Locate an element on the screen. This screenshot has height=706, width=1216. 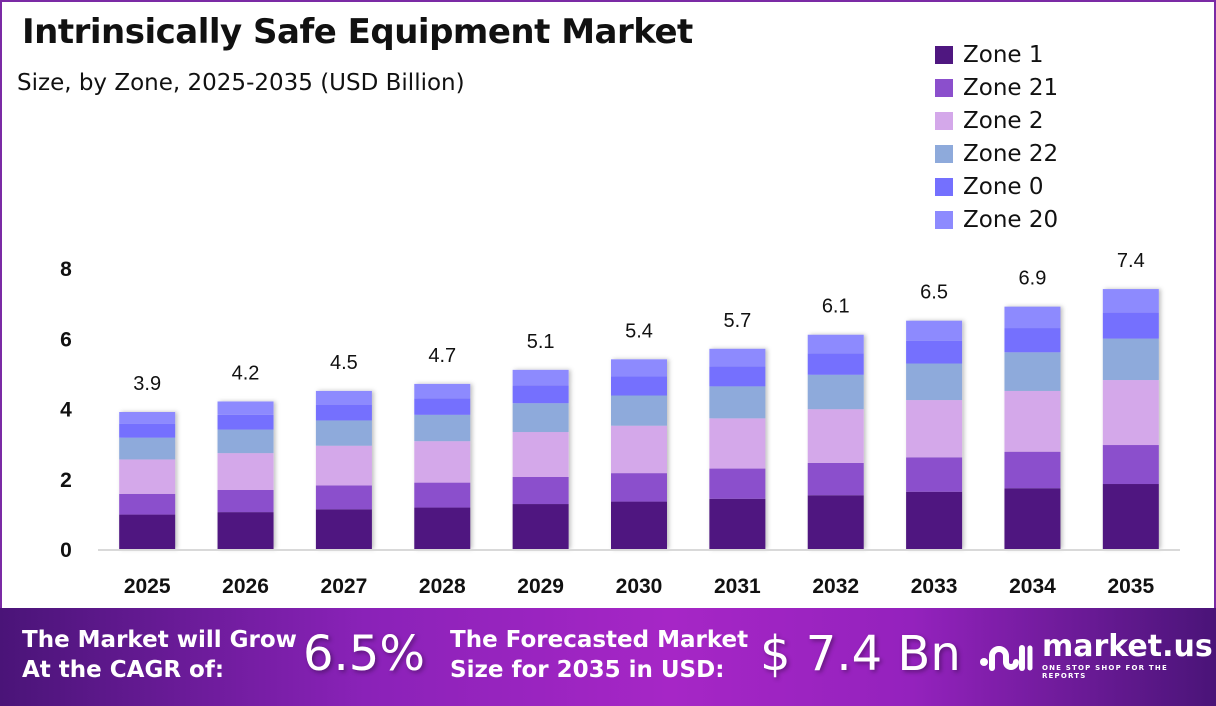
bar-stack-2032 is located at coordinates (835, 441).